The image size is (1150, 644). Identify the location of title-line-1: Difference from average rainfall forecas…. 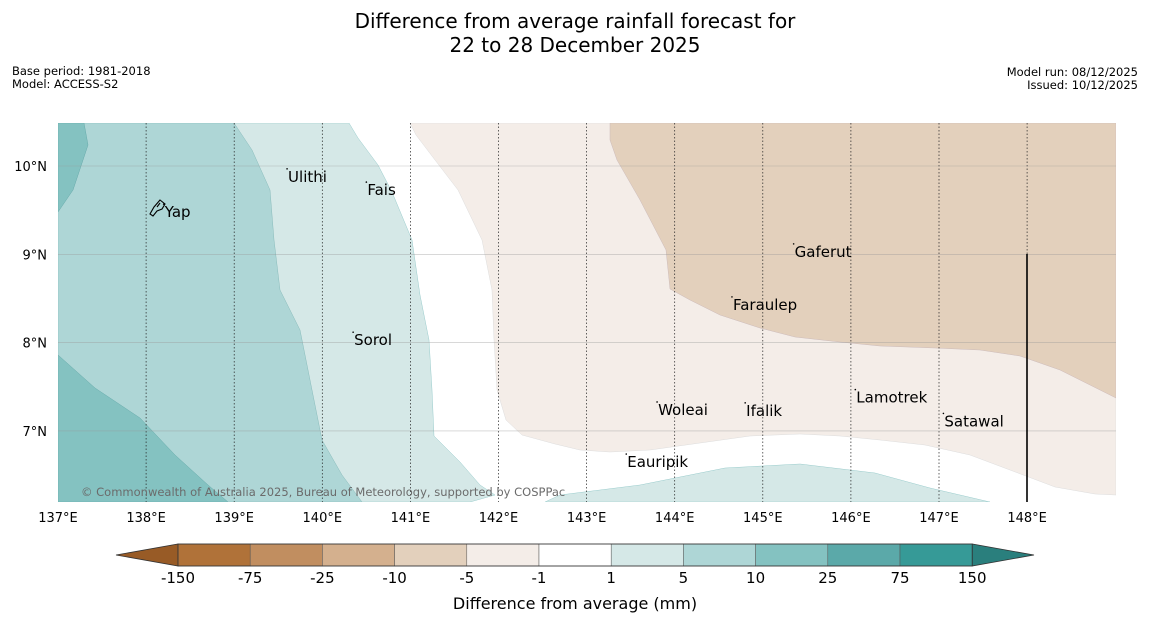
(575, 21).